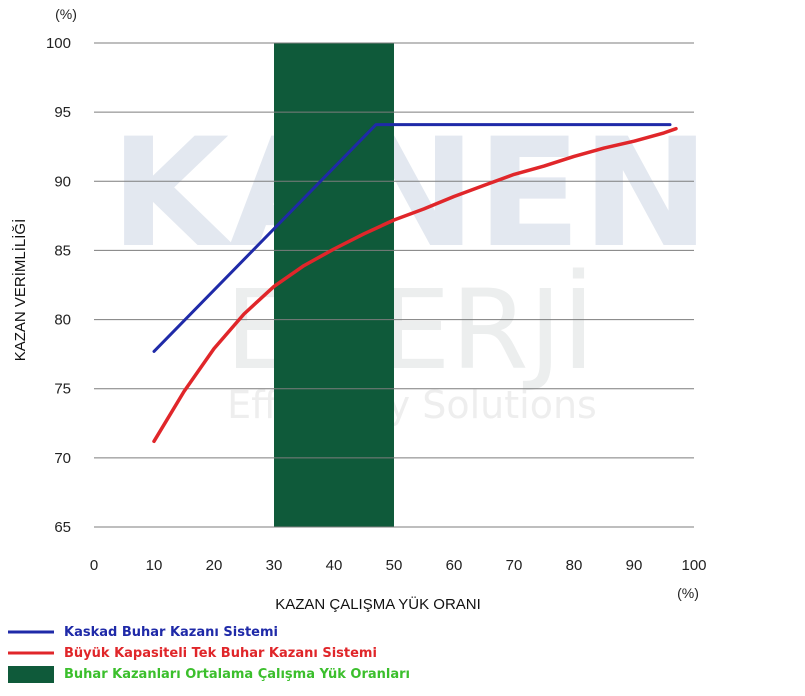  I want to click on y-axis-title: KAZAN VERİMLİLİĞİ, so click(20, 290).